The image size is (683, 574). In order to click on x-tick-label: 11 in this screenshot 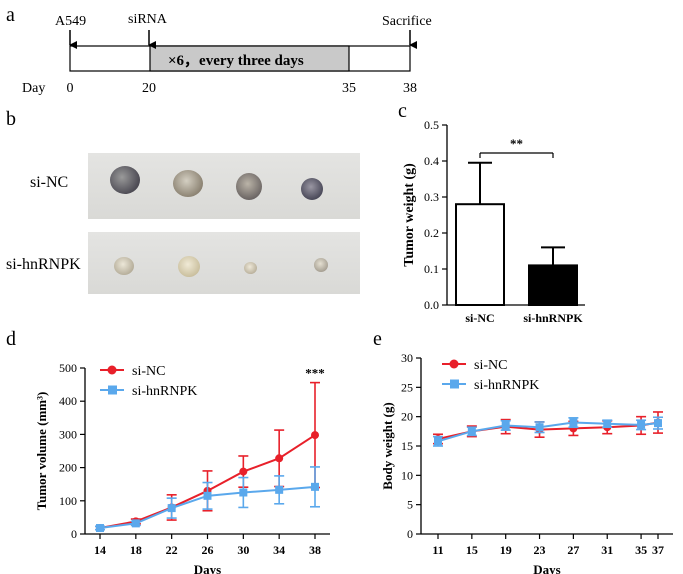, I will do `click(437, 550)`.